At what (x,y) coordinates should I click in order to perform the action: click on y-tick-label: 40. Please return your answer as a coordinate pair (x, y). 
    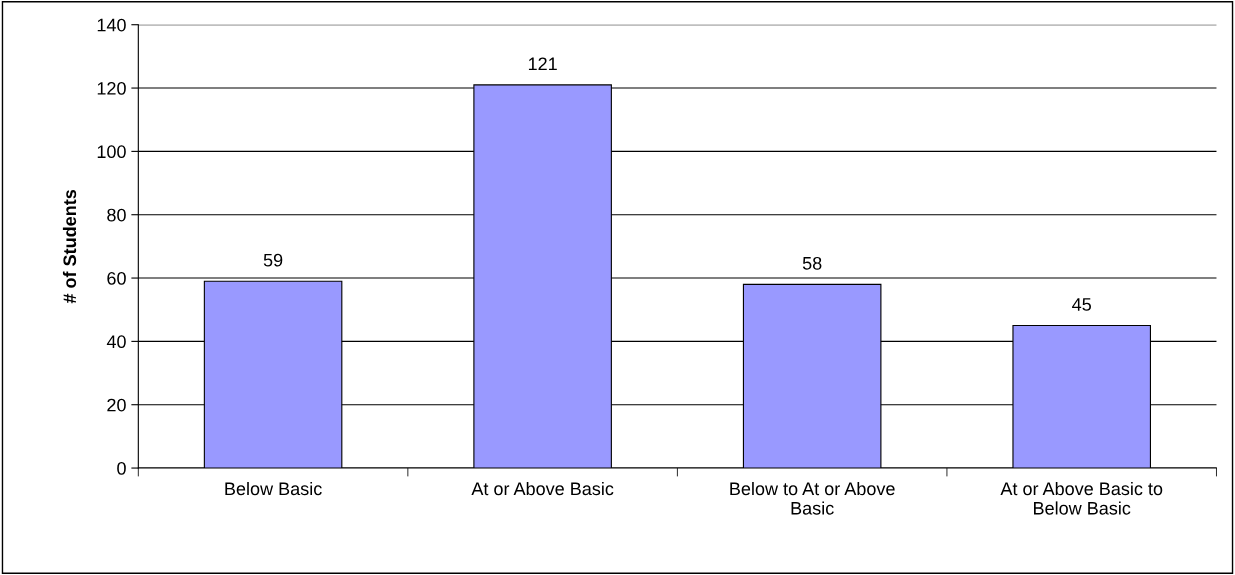
    Looking at the image, I should click on (116, 342).